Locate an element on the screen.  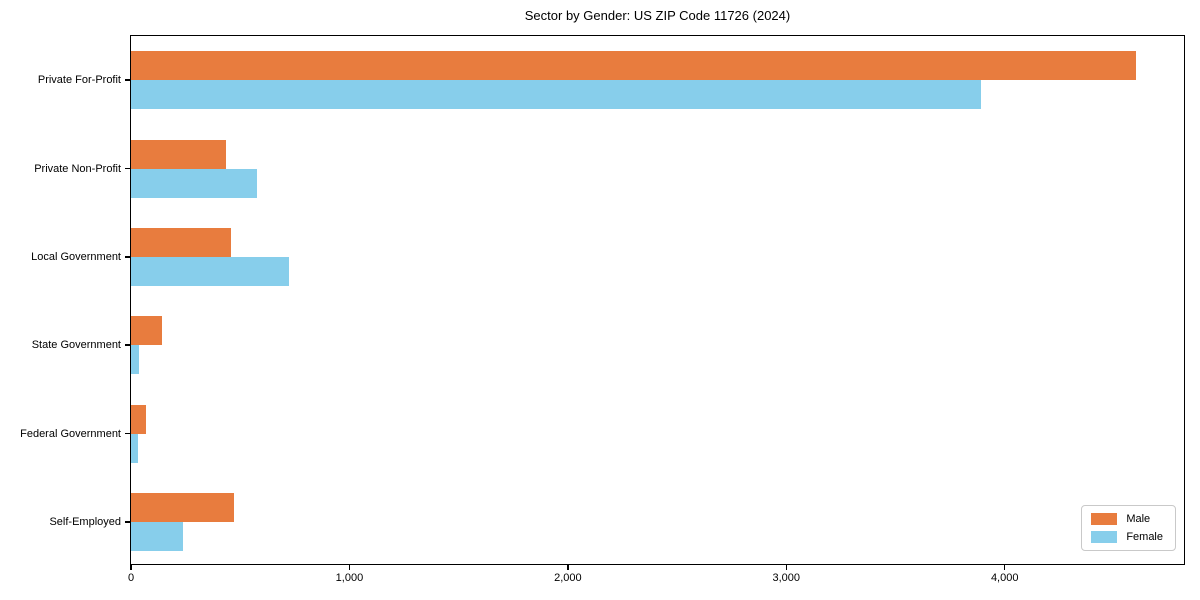
legend-item-female: Female is located at coordinates (1127, 537).